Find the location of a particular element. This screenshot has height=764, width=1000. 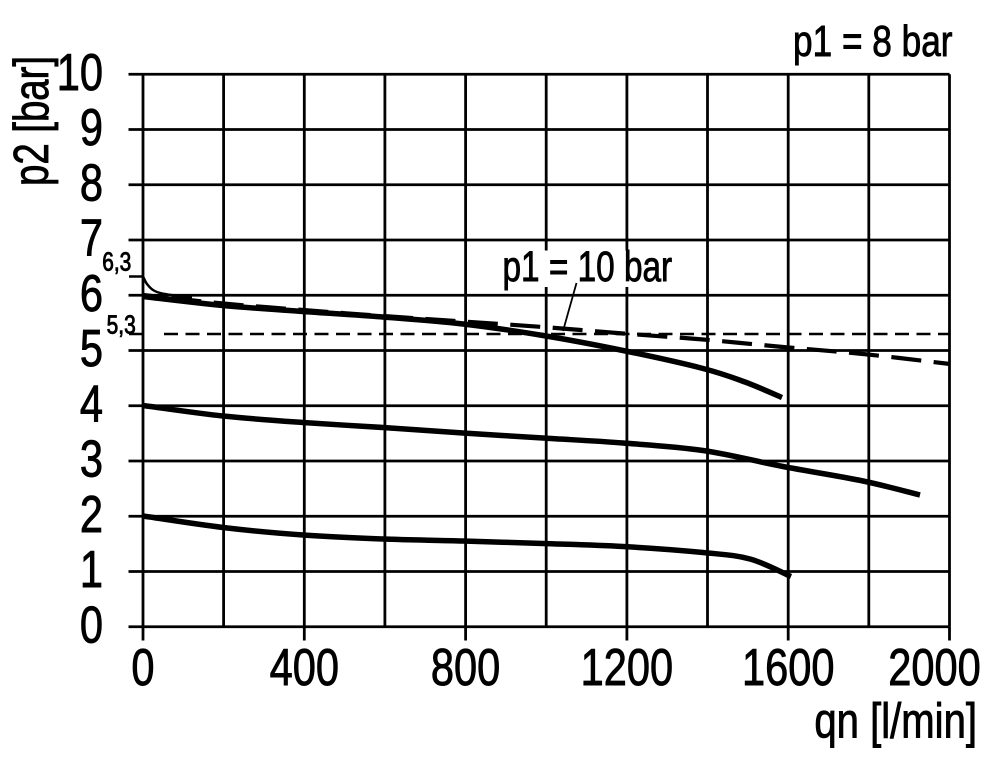

svg-text: 1600 is located at coordinates (788, 667).